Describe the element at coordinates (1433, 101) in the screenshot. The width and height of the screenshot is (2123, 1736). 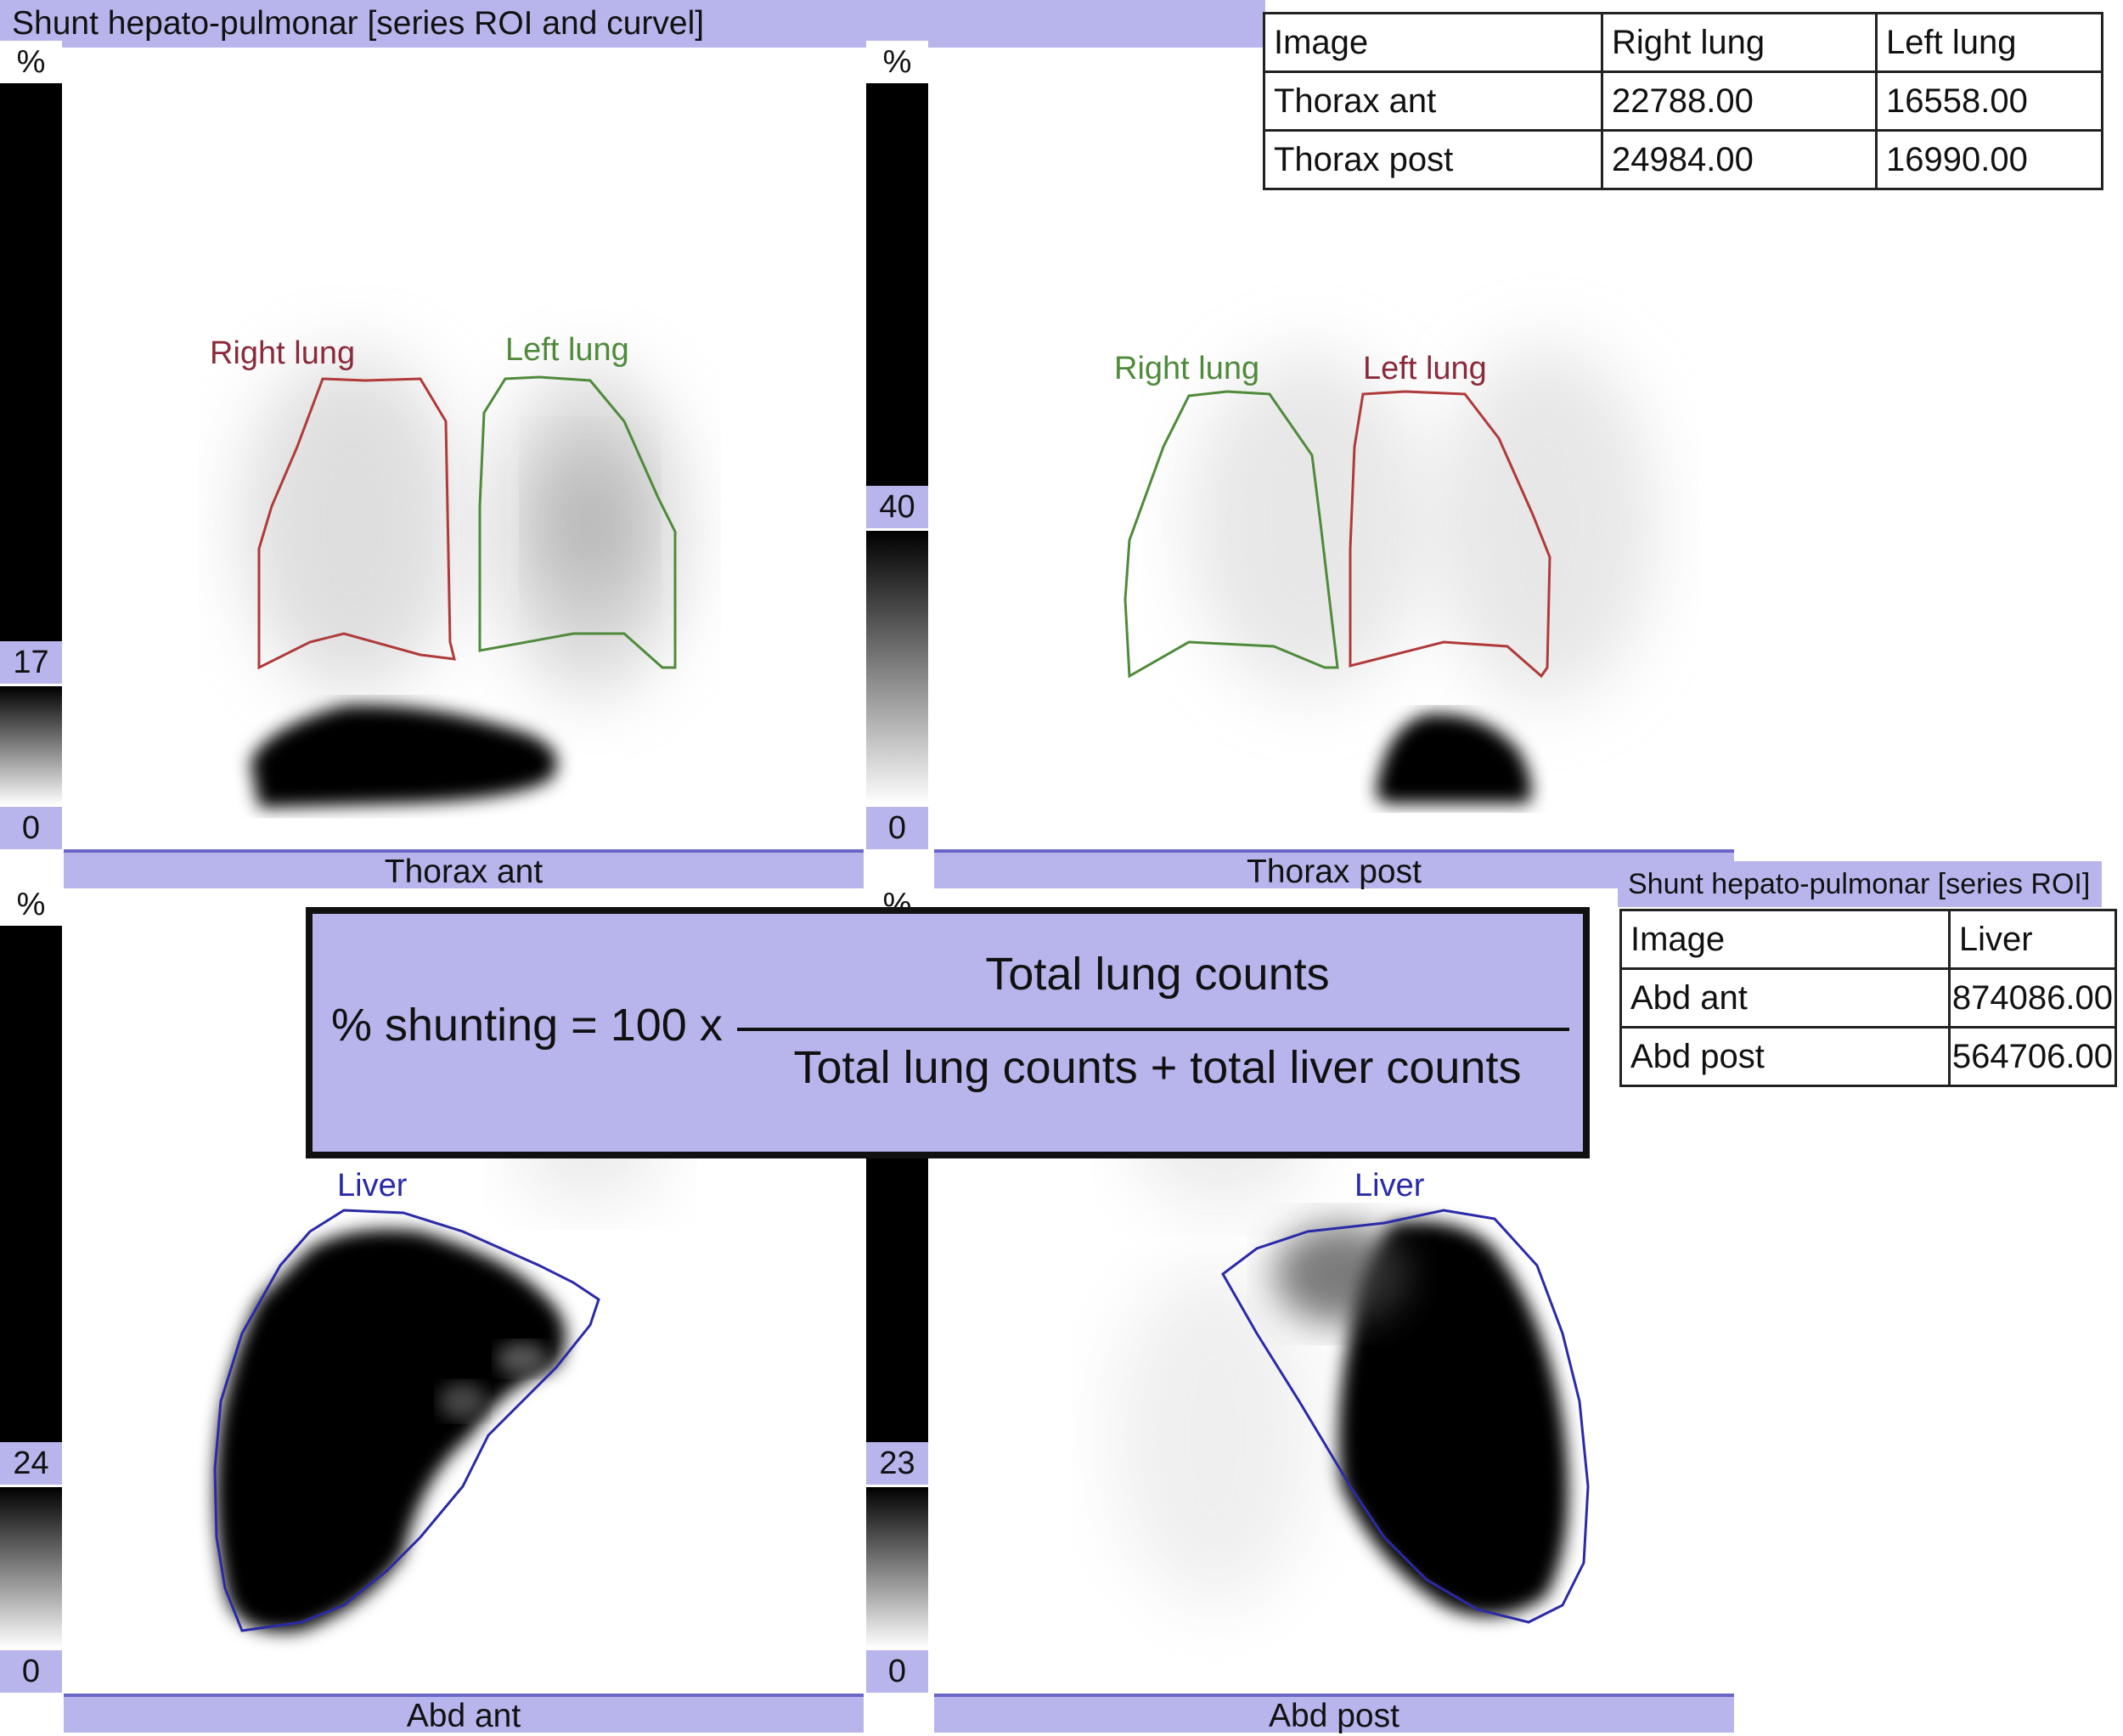
I see `table-cell: Thorax ant` at that location.